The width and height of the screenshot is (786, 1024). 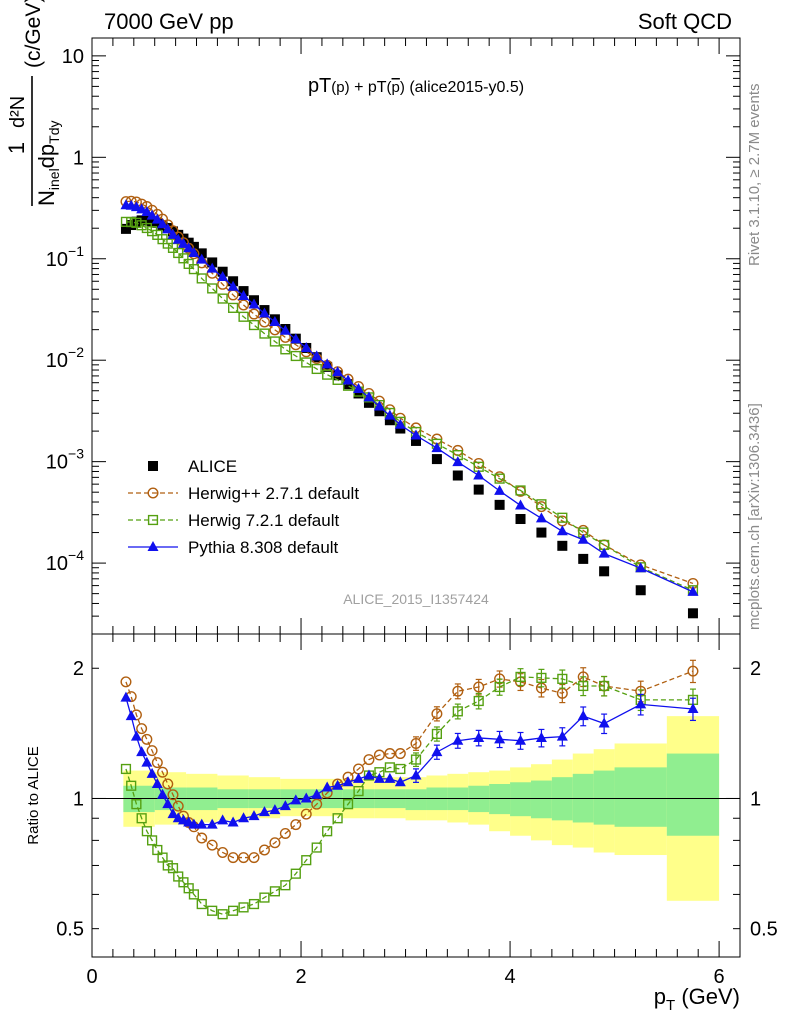 I want to click on legend-entry: Pythia 8.308 default, so click(x=233, y=547).